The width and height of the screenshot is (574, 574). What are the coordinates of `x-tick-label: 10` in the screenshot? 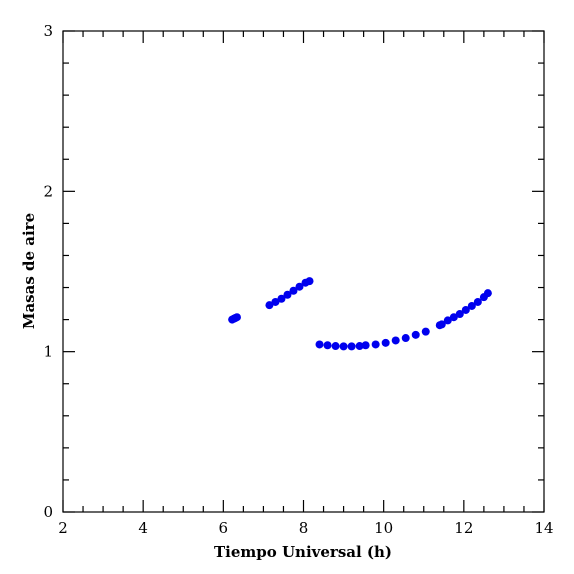 It's located at (383, 528).